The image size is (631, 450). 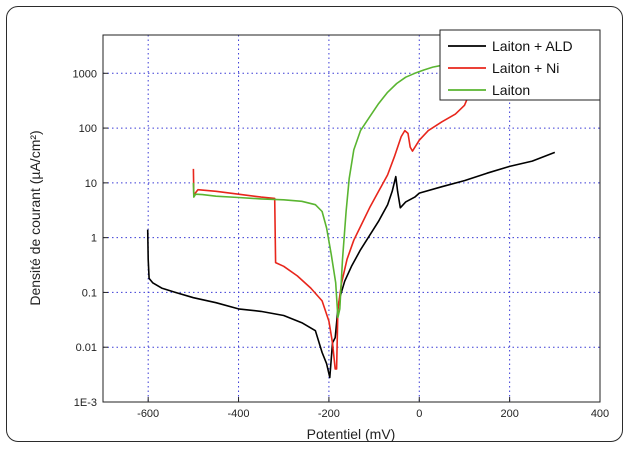 What do you see at coordinates (511, 90) in the screenshot?
I see `legend-label-laiton: Laiton` at bounding box center [511, 90].